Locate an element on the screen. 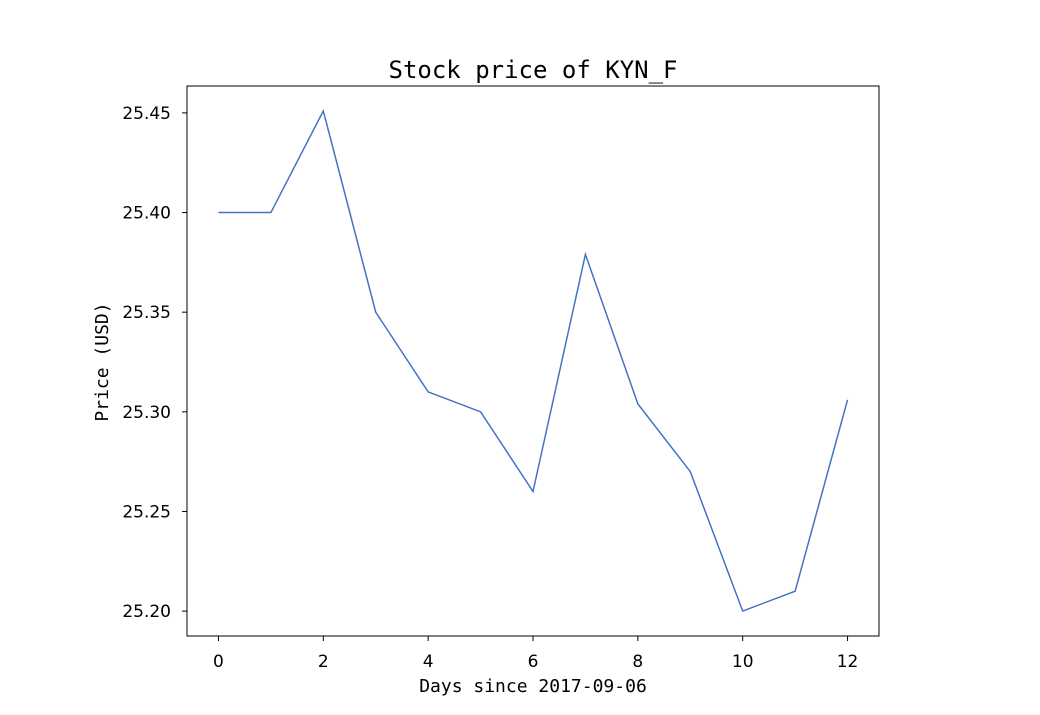 The image size is (1040, 715). y-axis-label: Price (USD) is located at coordinates (102, 361).